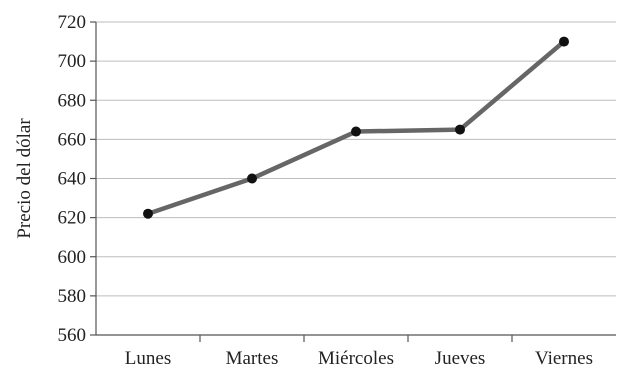  Describe the element at coordinates (356, 357) in the screenshot. I see `x-tick-label-3: Miércoles` at that location.